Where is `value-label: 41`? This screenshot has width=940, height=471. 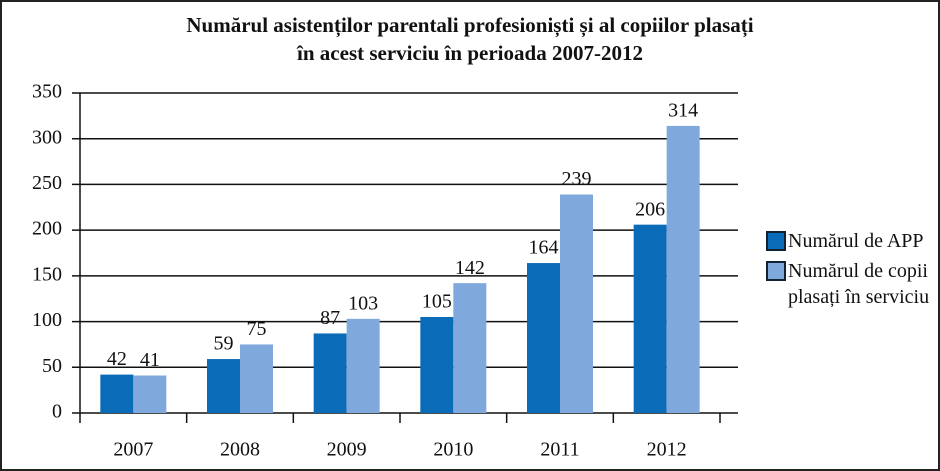 value-label: 41 is located at coordinates (150, 360).